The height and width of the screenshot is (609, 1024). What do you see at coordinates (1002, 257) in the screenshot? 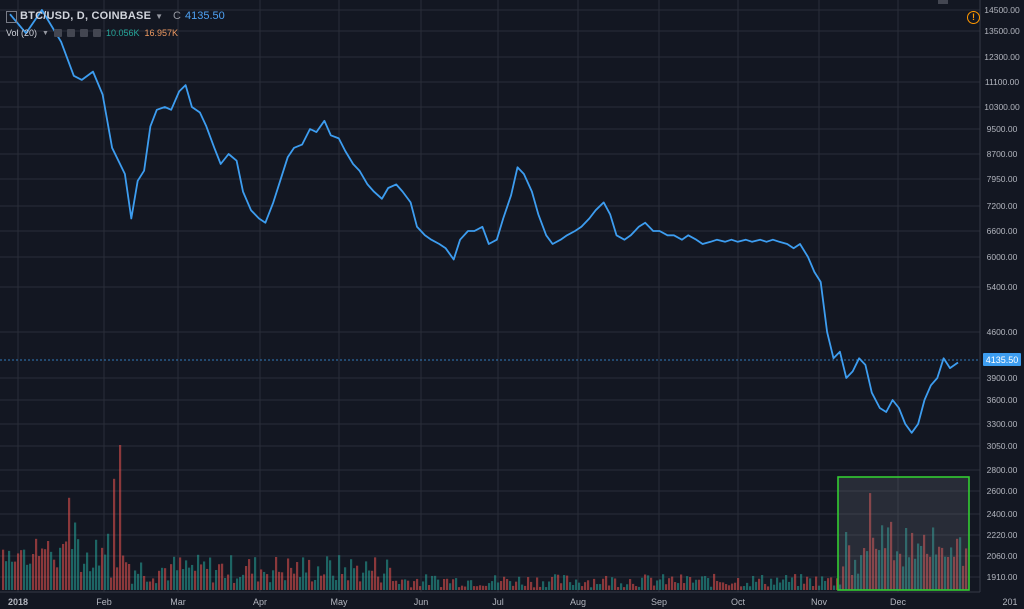
I see `y-tick-label: 6000.00` at bounding box center [1002, 257].